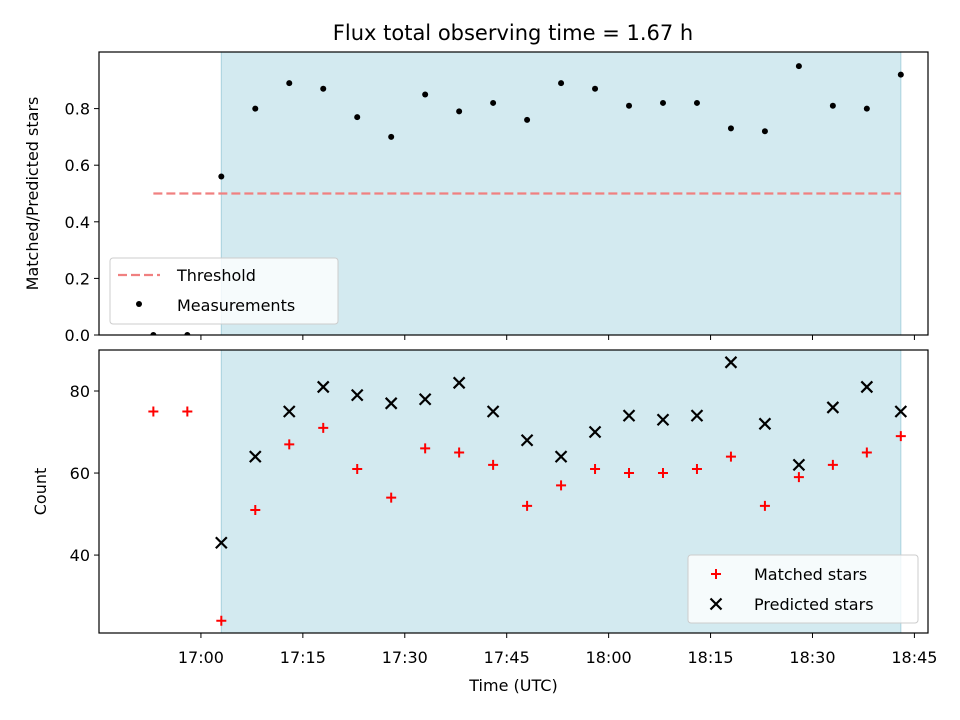 This screenshot has height=720, width=960. Describe the element at coordinates (812, 657) in the screenshot. I see `x-tick-label: 18:30` at that location.